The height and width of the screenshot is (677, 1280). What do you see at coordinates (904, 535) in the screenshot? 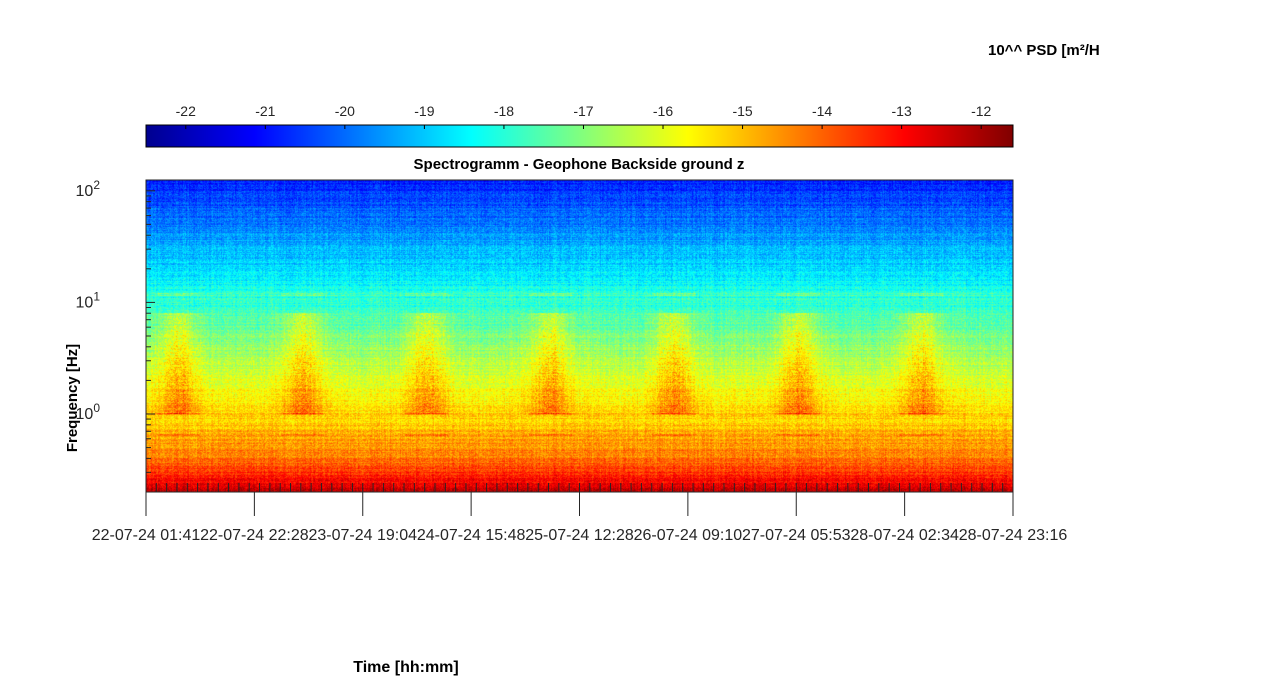
I see `x-tick-label: 28-07-24 02:34` at bounding box center [904, 535].